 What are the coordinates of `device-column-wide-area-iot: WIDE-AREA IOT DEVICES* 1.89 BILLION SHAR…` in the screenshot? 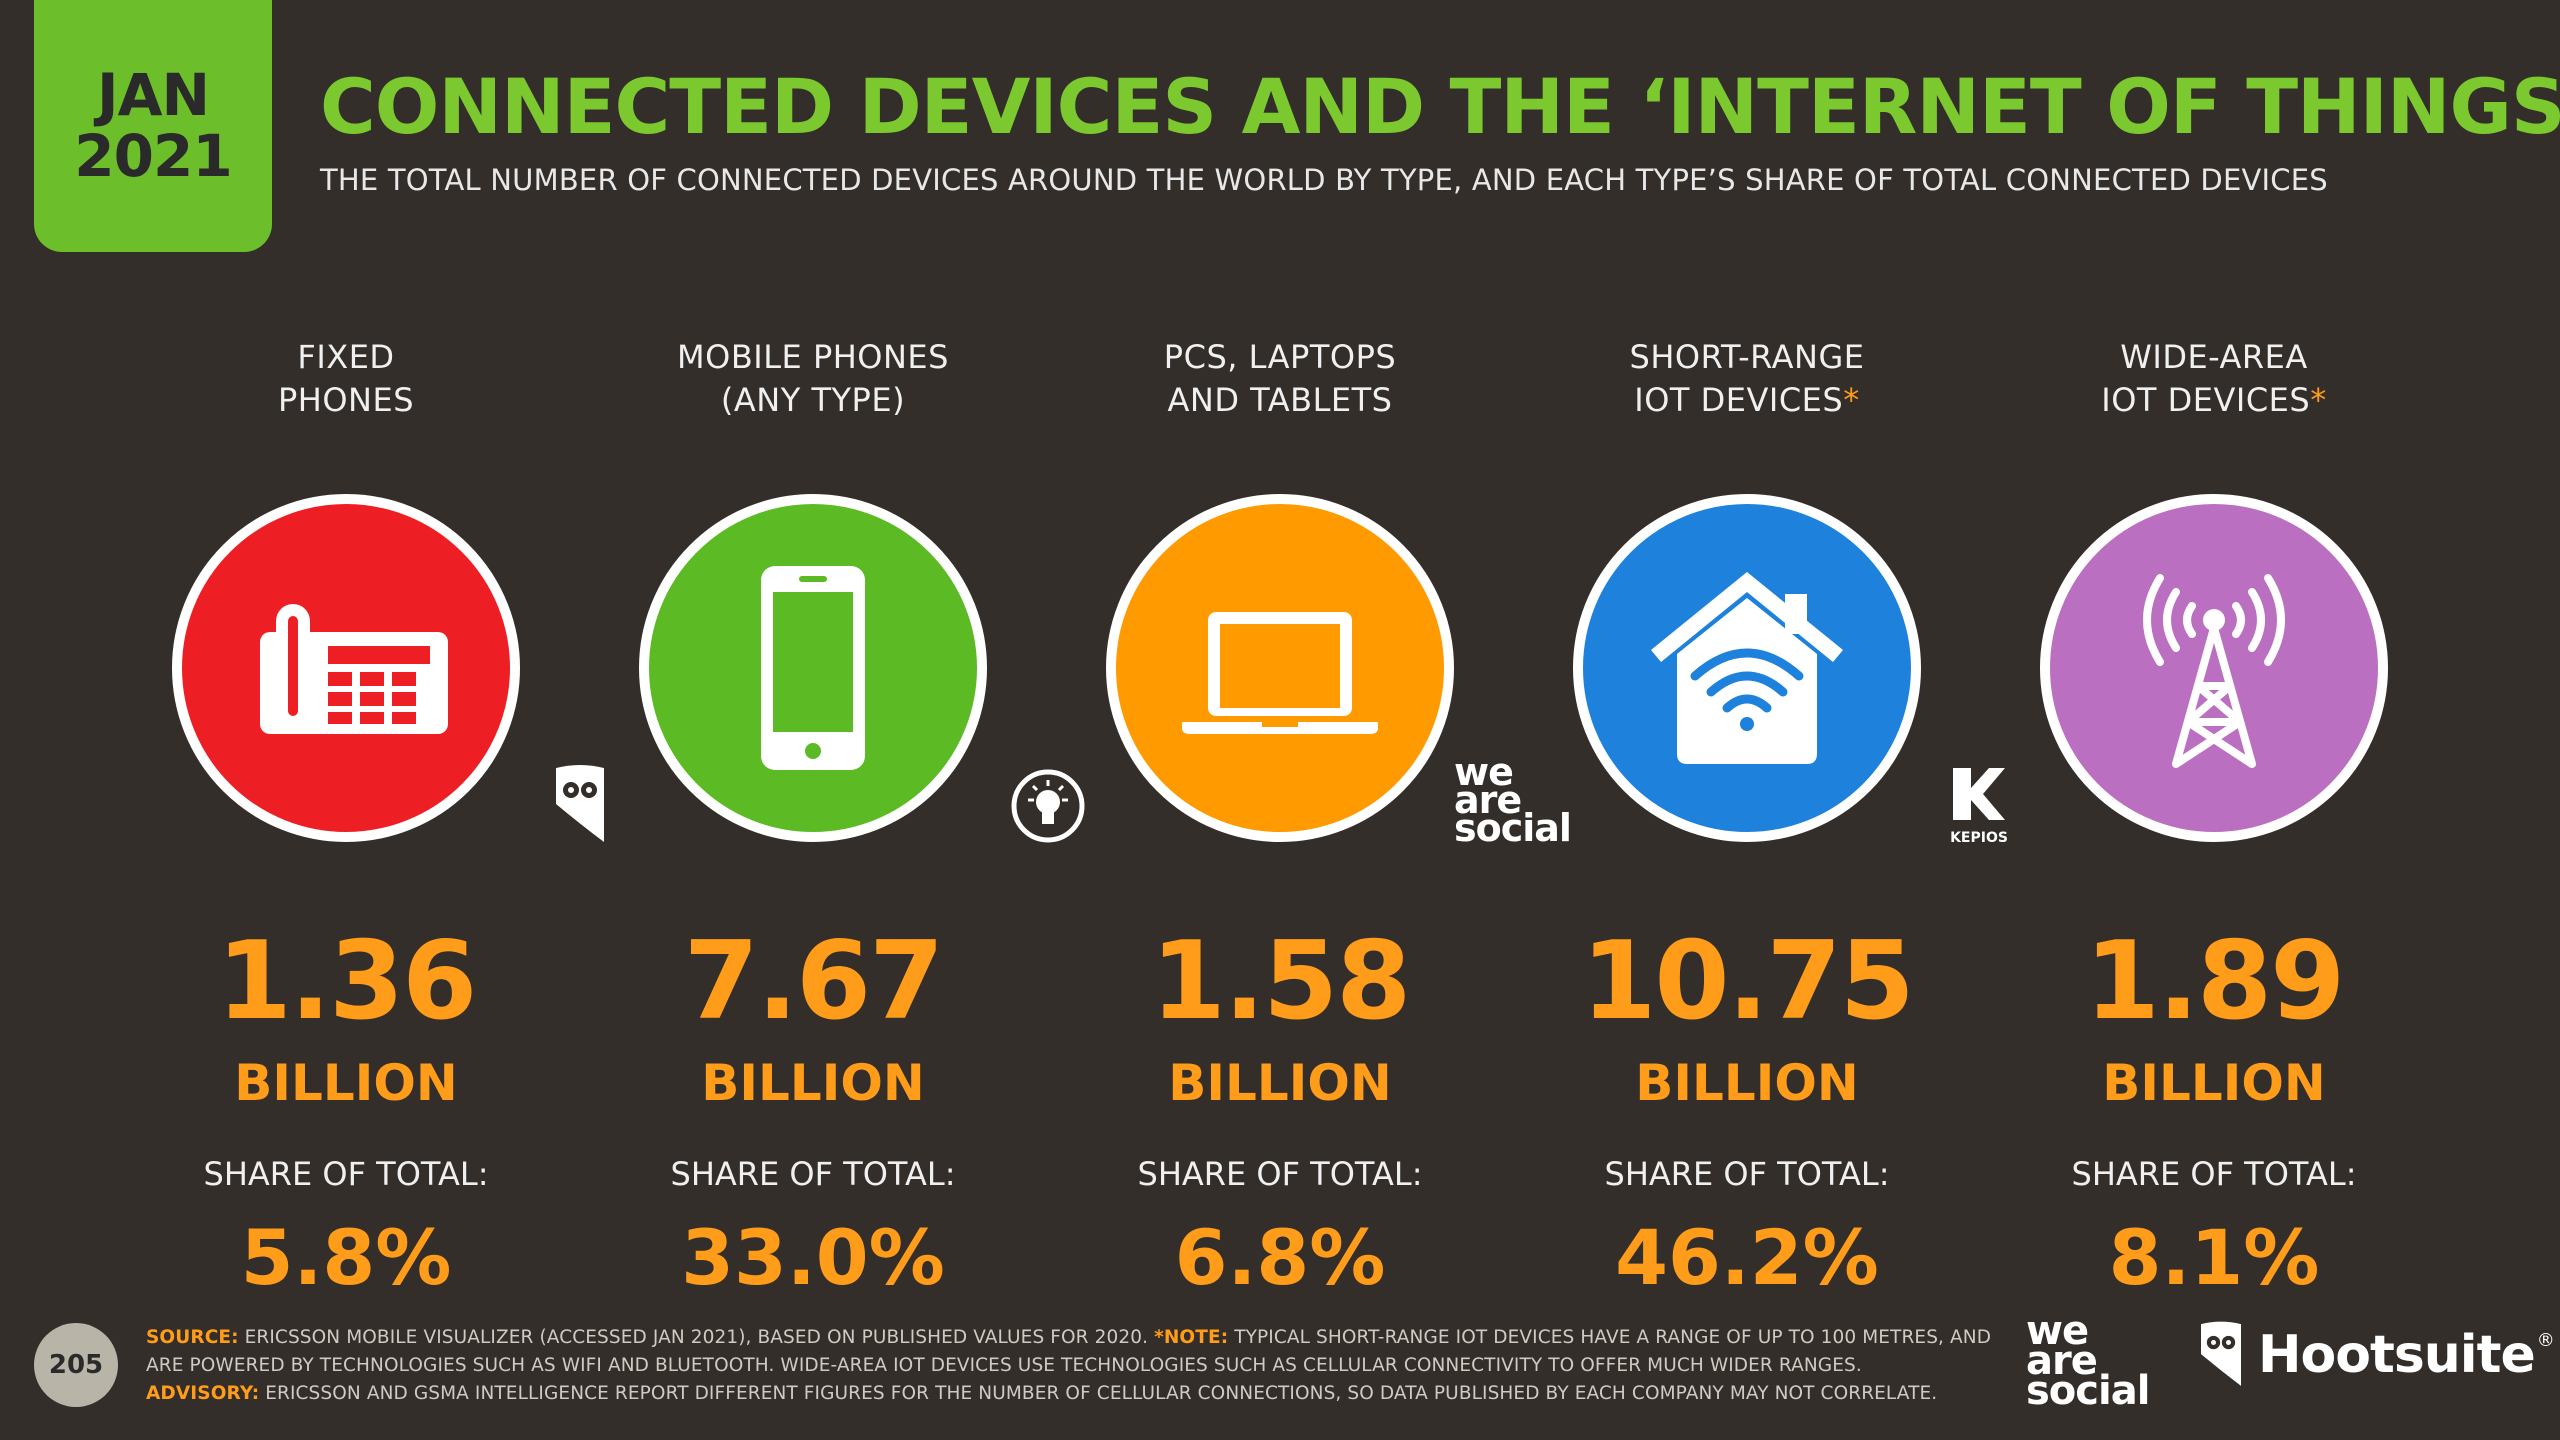 It's located at (2214, 816).